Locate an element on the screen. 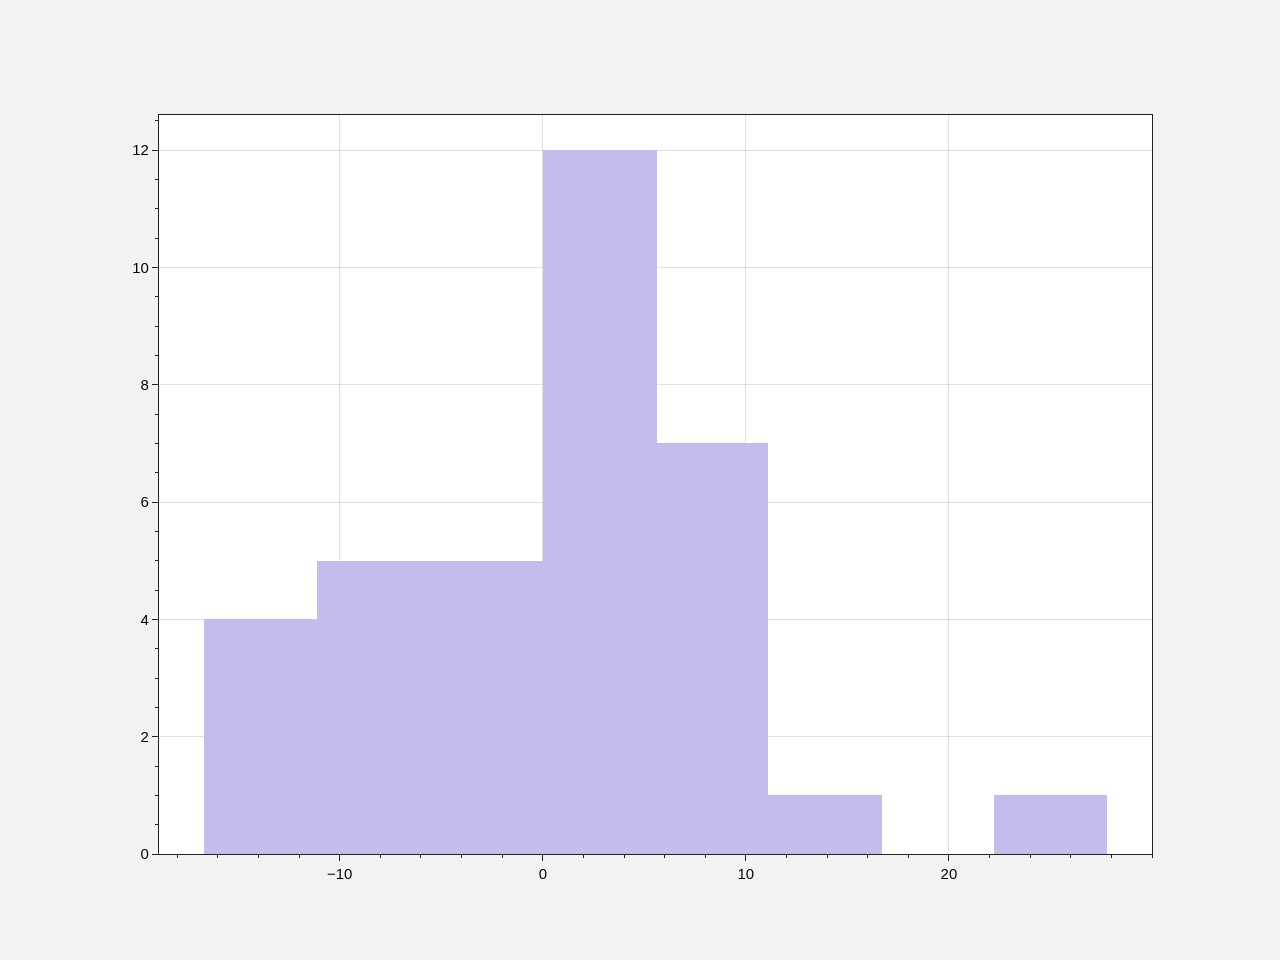 This screenshot has width=1280, height=960. y-tick-label: 0 is located at coordinates (144, 854).